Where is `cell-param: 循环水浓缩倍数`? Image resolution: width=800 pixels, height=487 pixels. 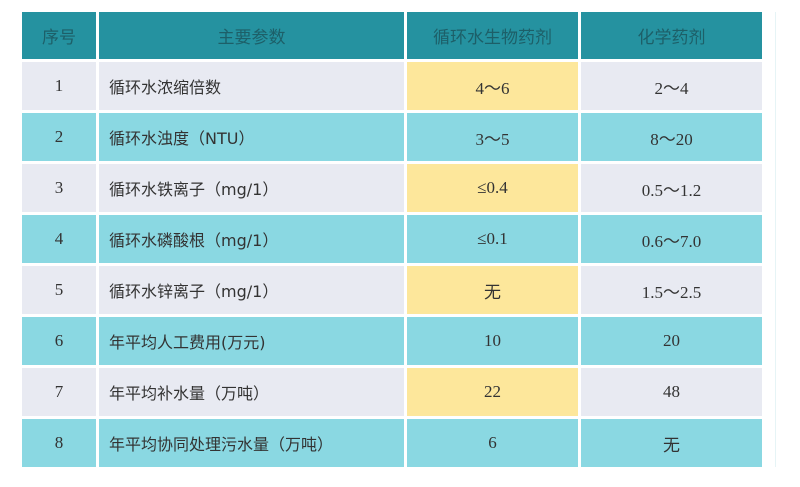
cell-param: 循环水浓缩倍数 is located at coordinates (251, 86).